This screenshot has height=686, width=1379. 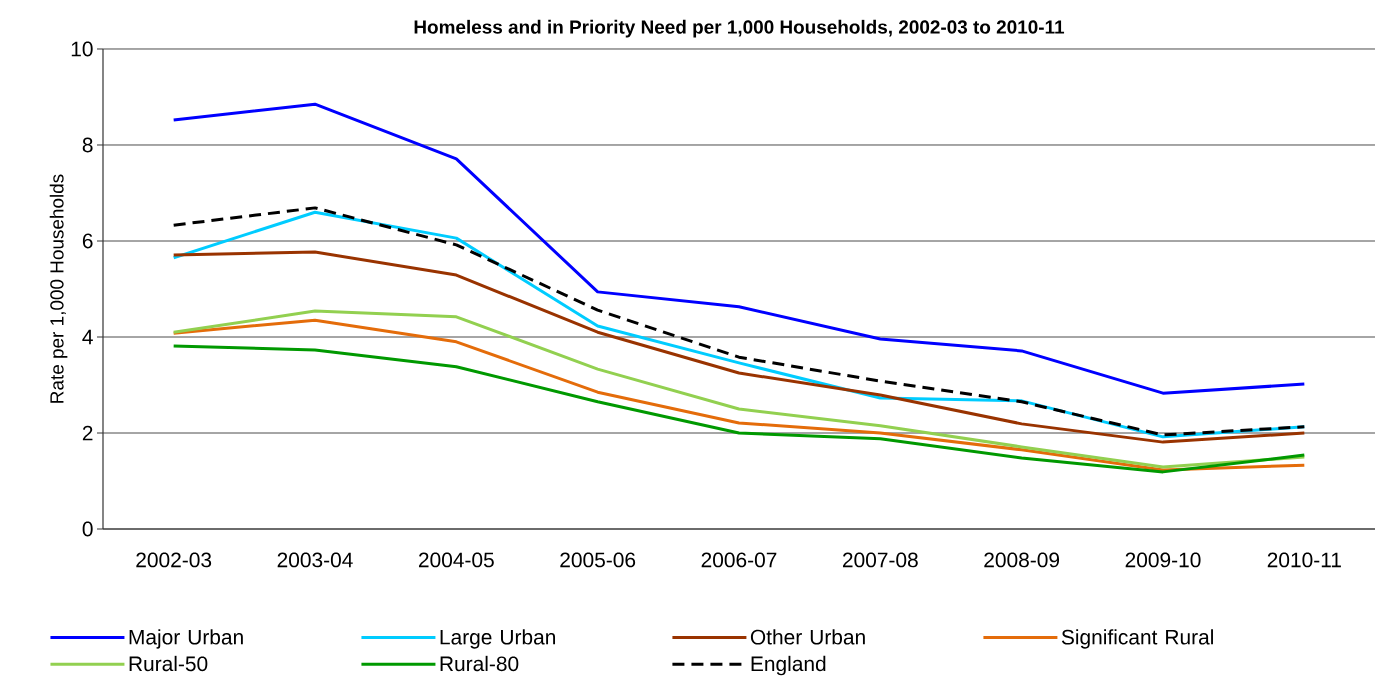 I want to click on y-axis-title: Rate per 1,000 Households, so click(x=58, y=288).